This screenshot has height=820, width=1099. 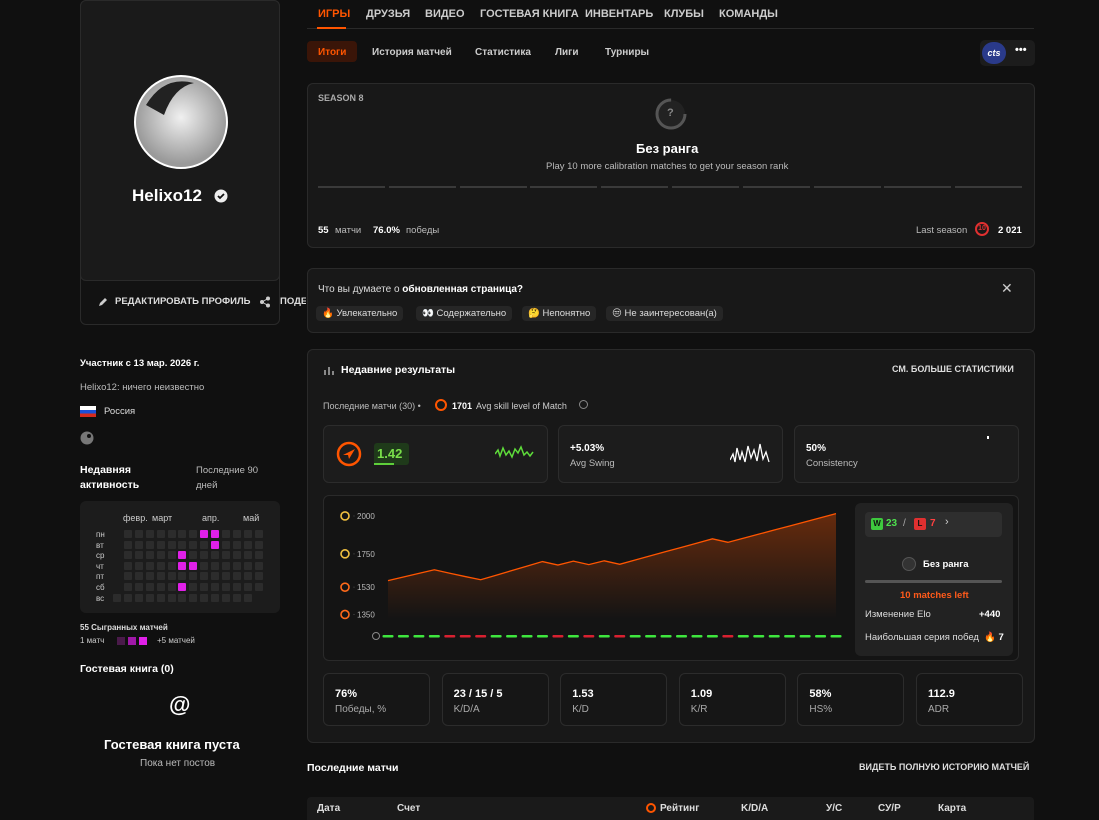 I want to click on rating-bg, so click(x=391, y=454).